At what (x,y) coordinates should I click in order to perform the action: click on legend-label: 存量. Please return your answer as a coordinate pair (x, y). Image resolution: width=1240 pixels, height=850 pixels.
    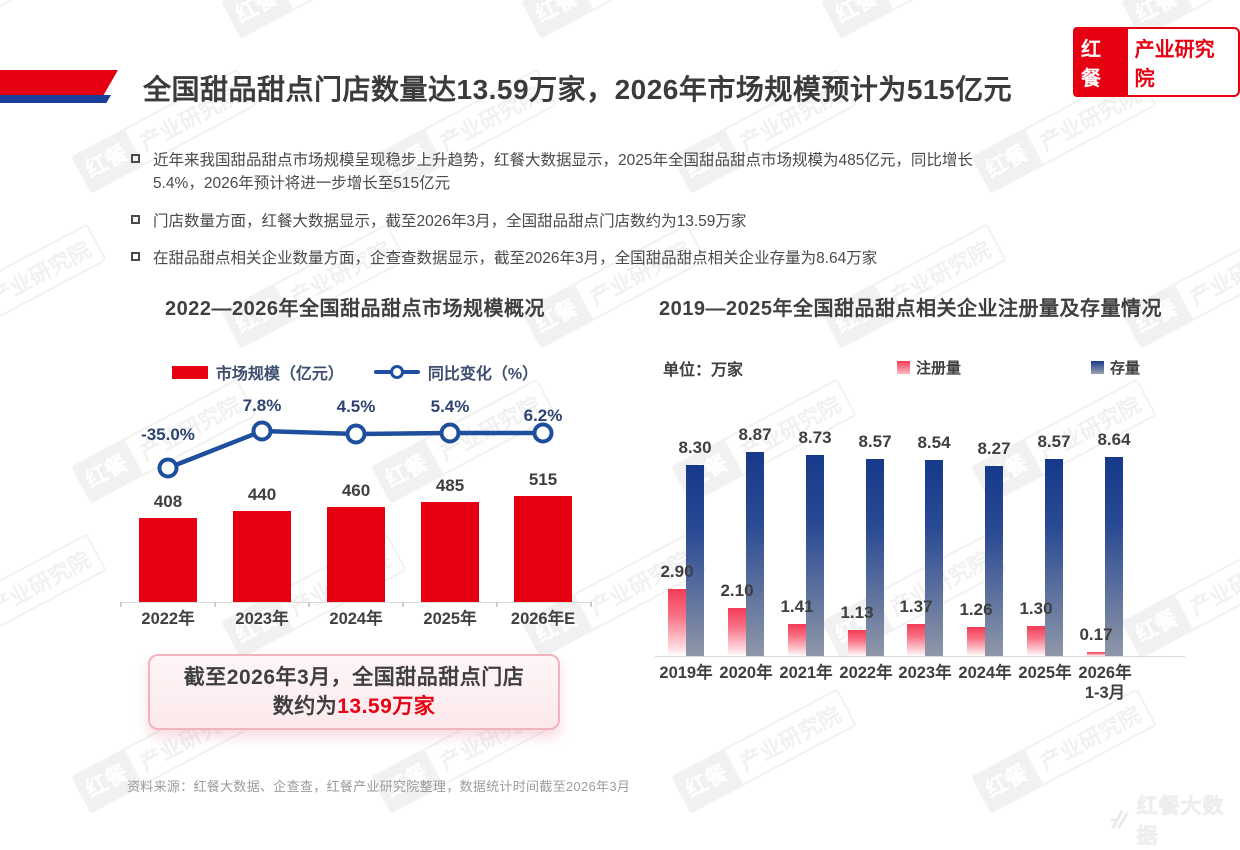
    Looking at the image, I should click on (1125, 368).